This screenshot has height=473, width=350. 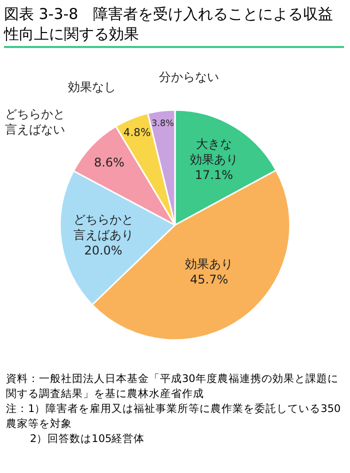 What do you see at coordinates (209, 279) in the screenshot?
I see `data-label: 45.7%` at bounding box center [209, 279].